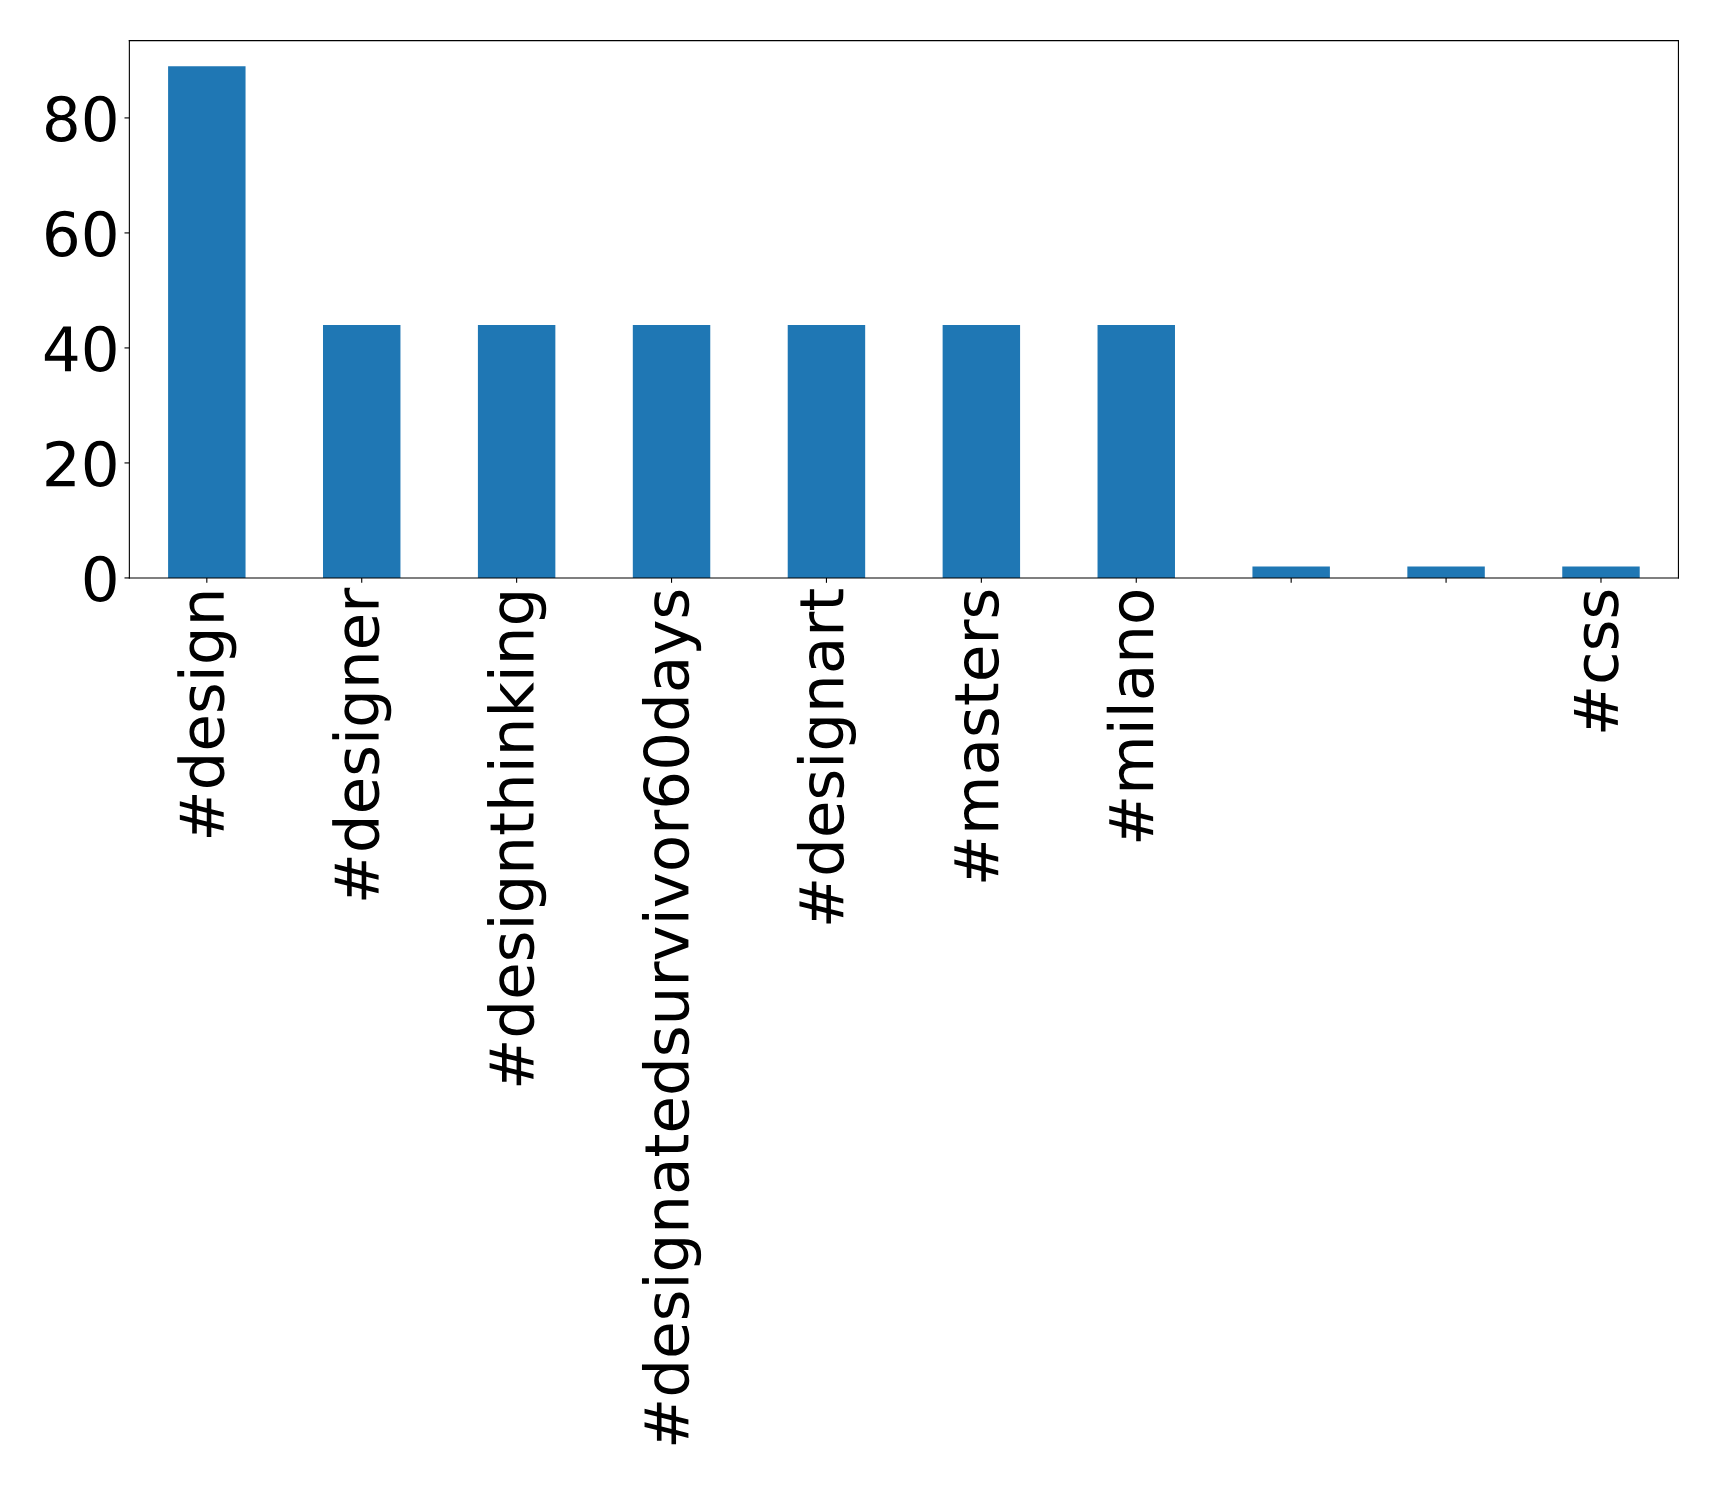 The height and width of the screenshot is (1509, 1719). I want to click on x-tick-label: #designart, so click(826, 756).